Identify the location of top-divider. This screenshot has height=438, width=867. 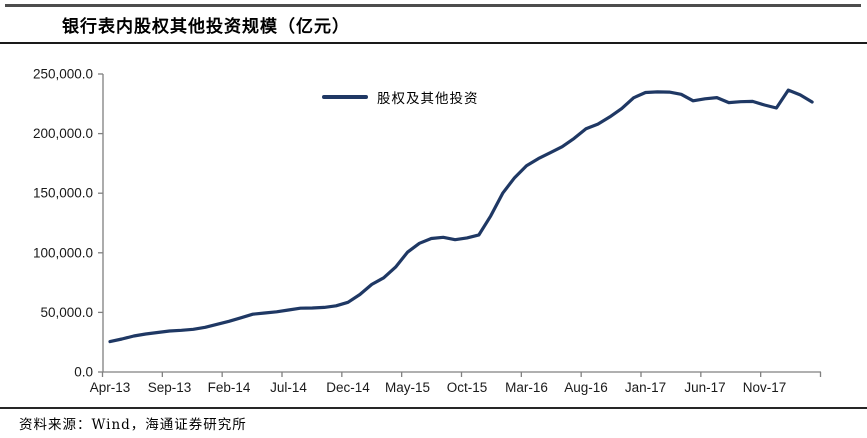
(433, 5).